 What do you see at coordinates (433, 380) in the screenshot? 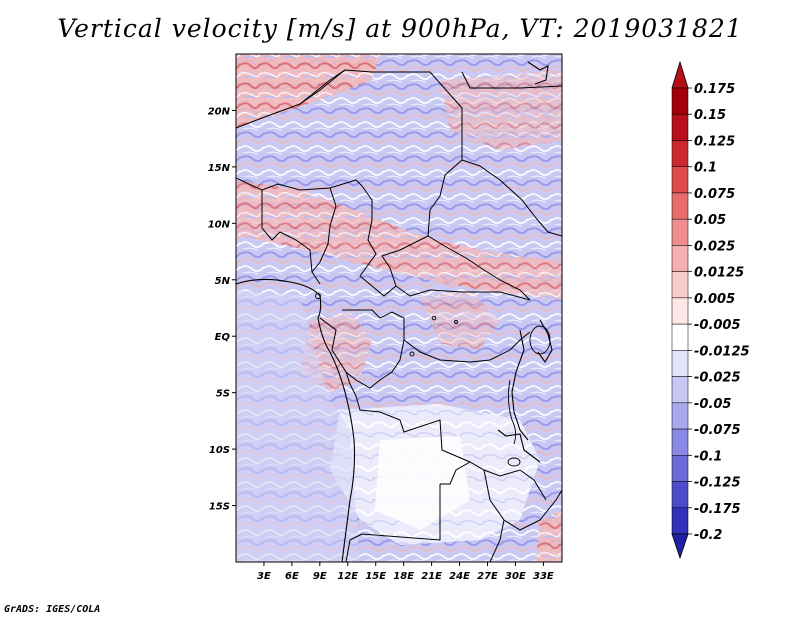
I see `lakes` at bounding box center [433, 380].